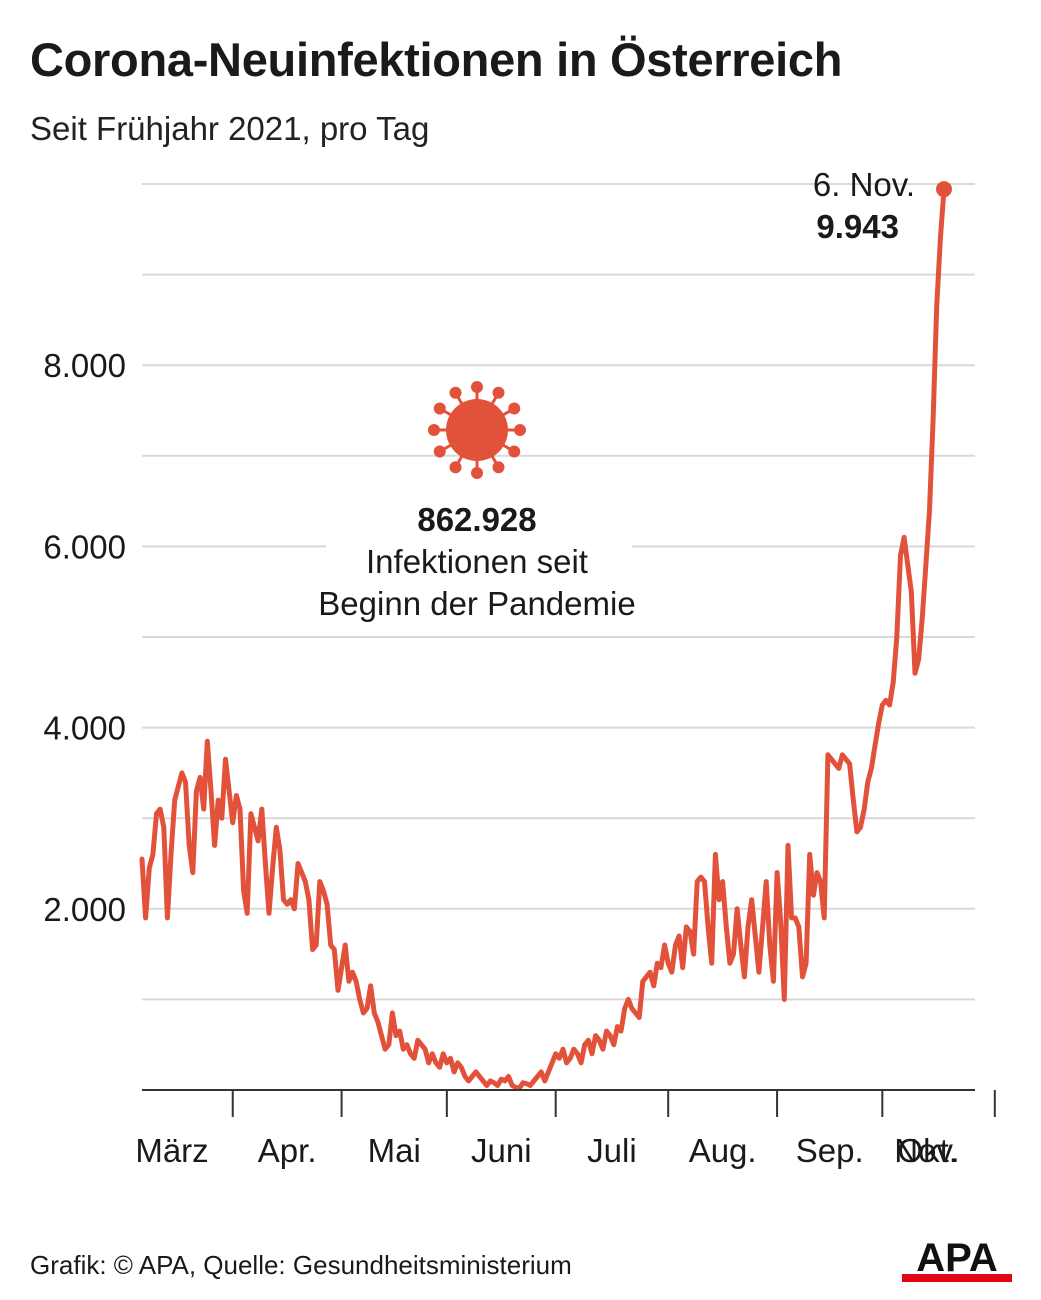  What do you see at coordinates (84, 637) in the screenshot?
I see `y-axis-labels: 2.000 4.000 6.000 8.000` at bounding box center [84, 637].